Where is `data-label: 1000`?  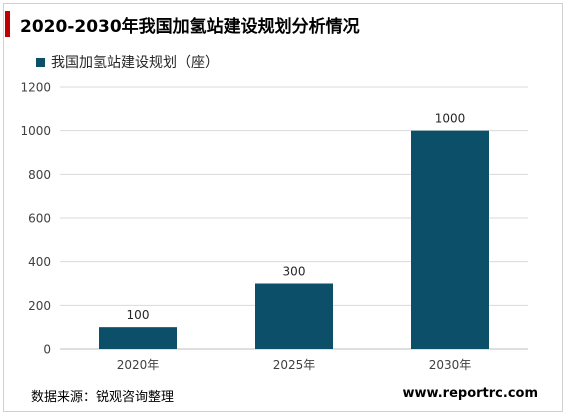
data-label: 1000 is located at coordinates (450, 119).